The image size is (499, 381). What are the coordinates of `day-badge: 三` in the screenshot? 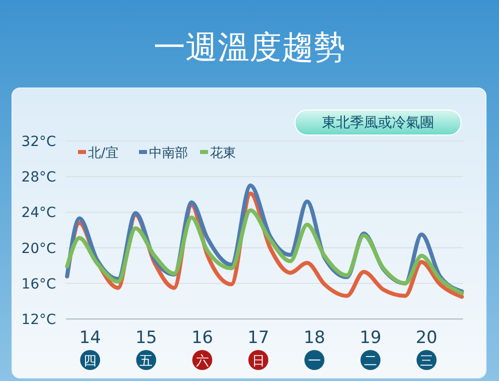 It's located at (426, 360).